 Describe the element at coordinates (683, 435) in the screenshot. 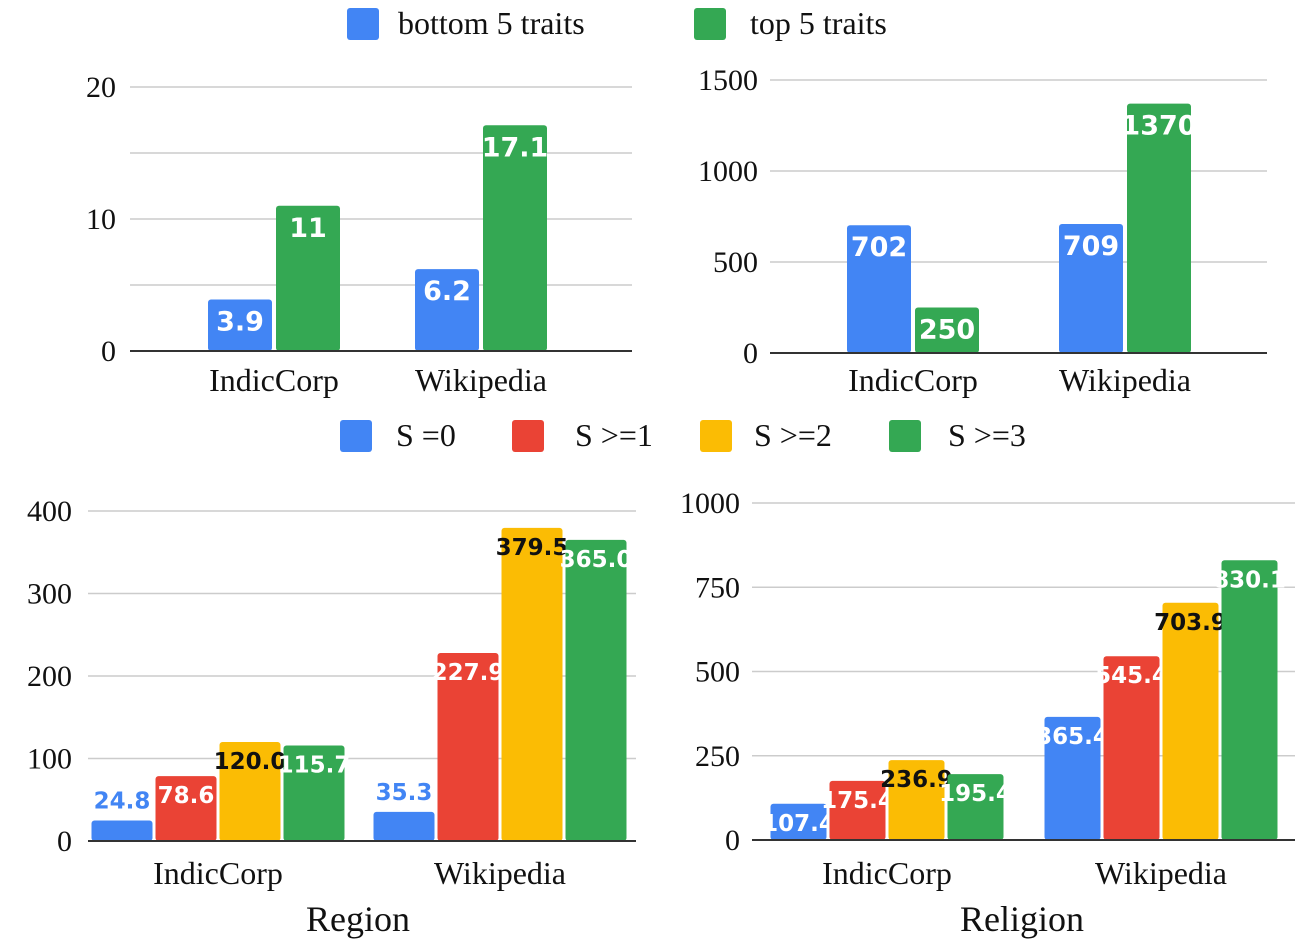

I see `legend-bottom: S =0 S >=1 S >=2 S >=3` at that location.